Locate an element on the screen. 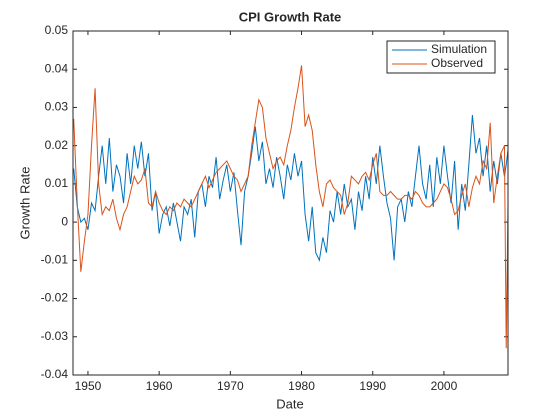  y-tick-label: -0.03 is located at coordinates (55, 336).